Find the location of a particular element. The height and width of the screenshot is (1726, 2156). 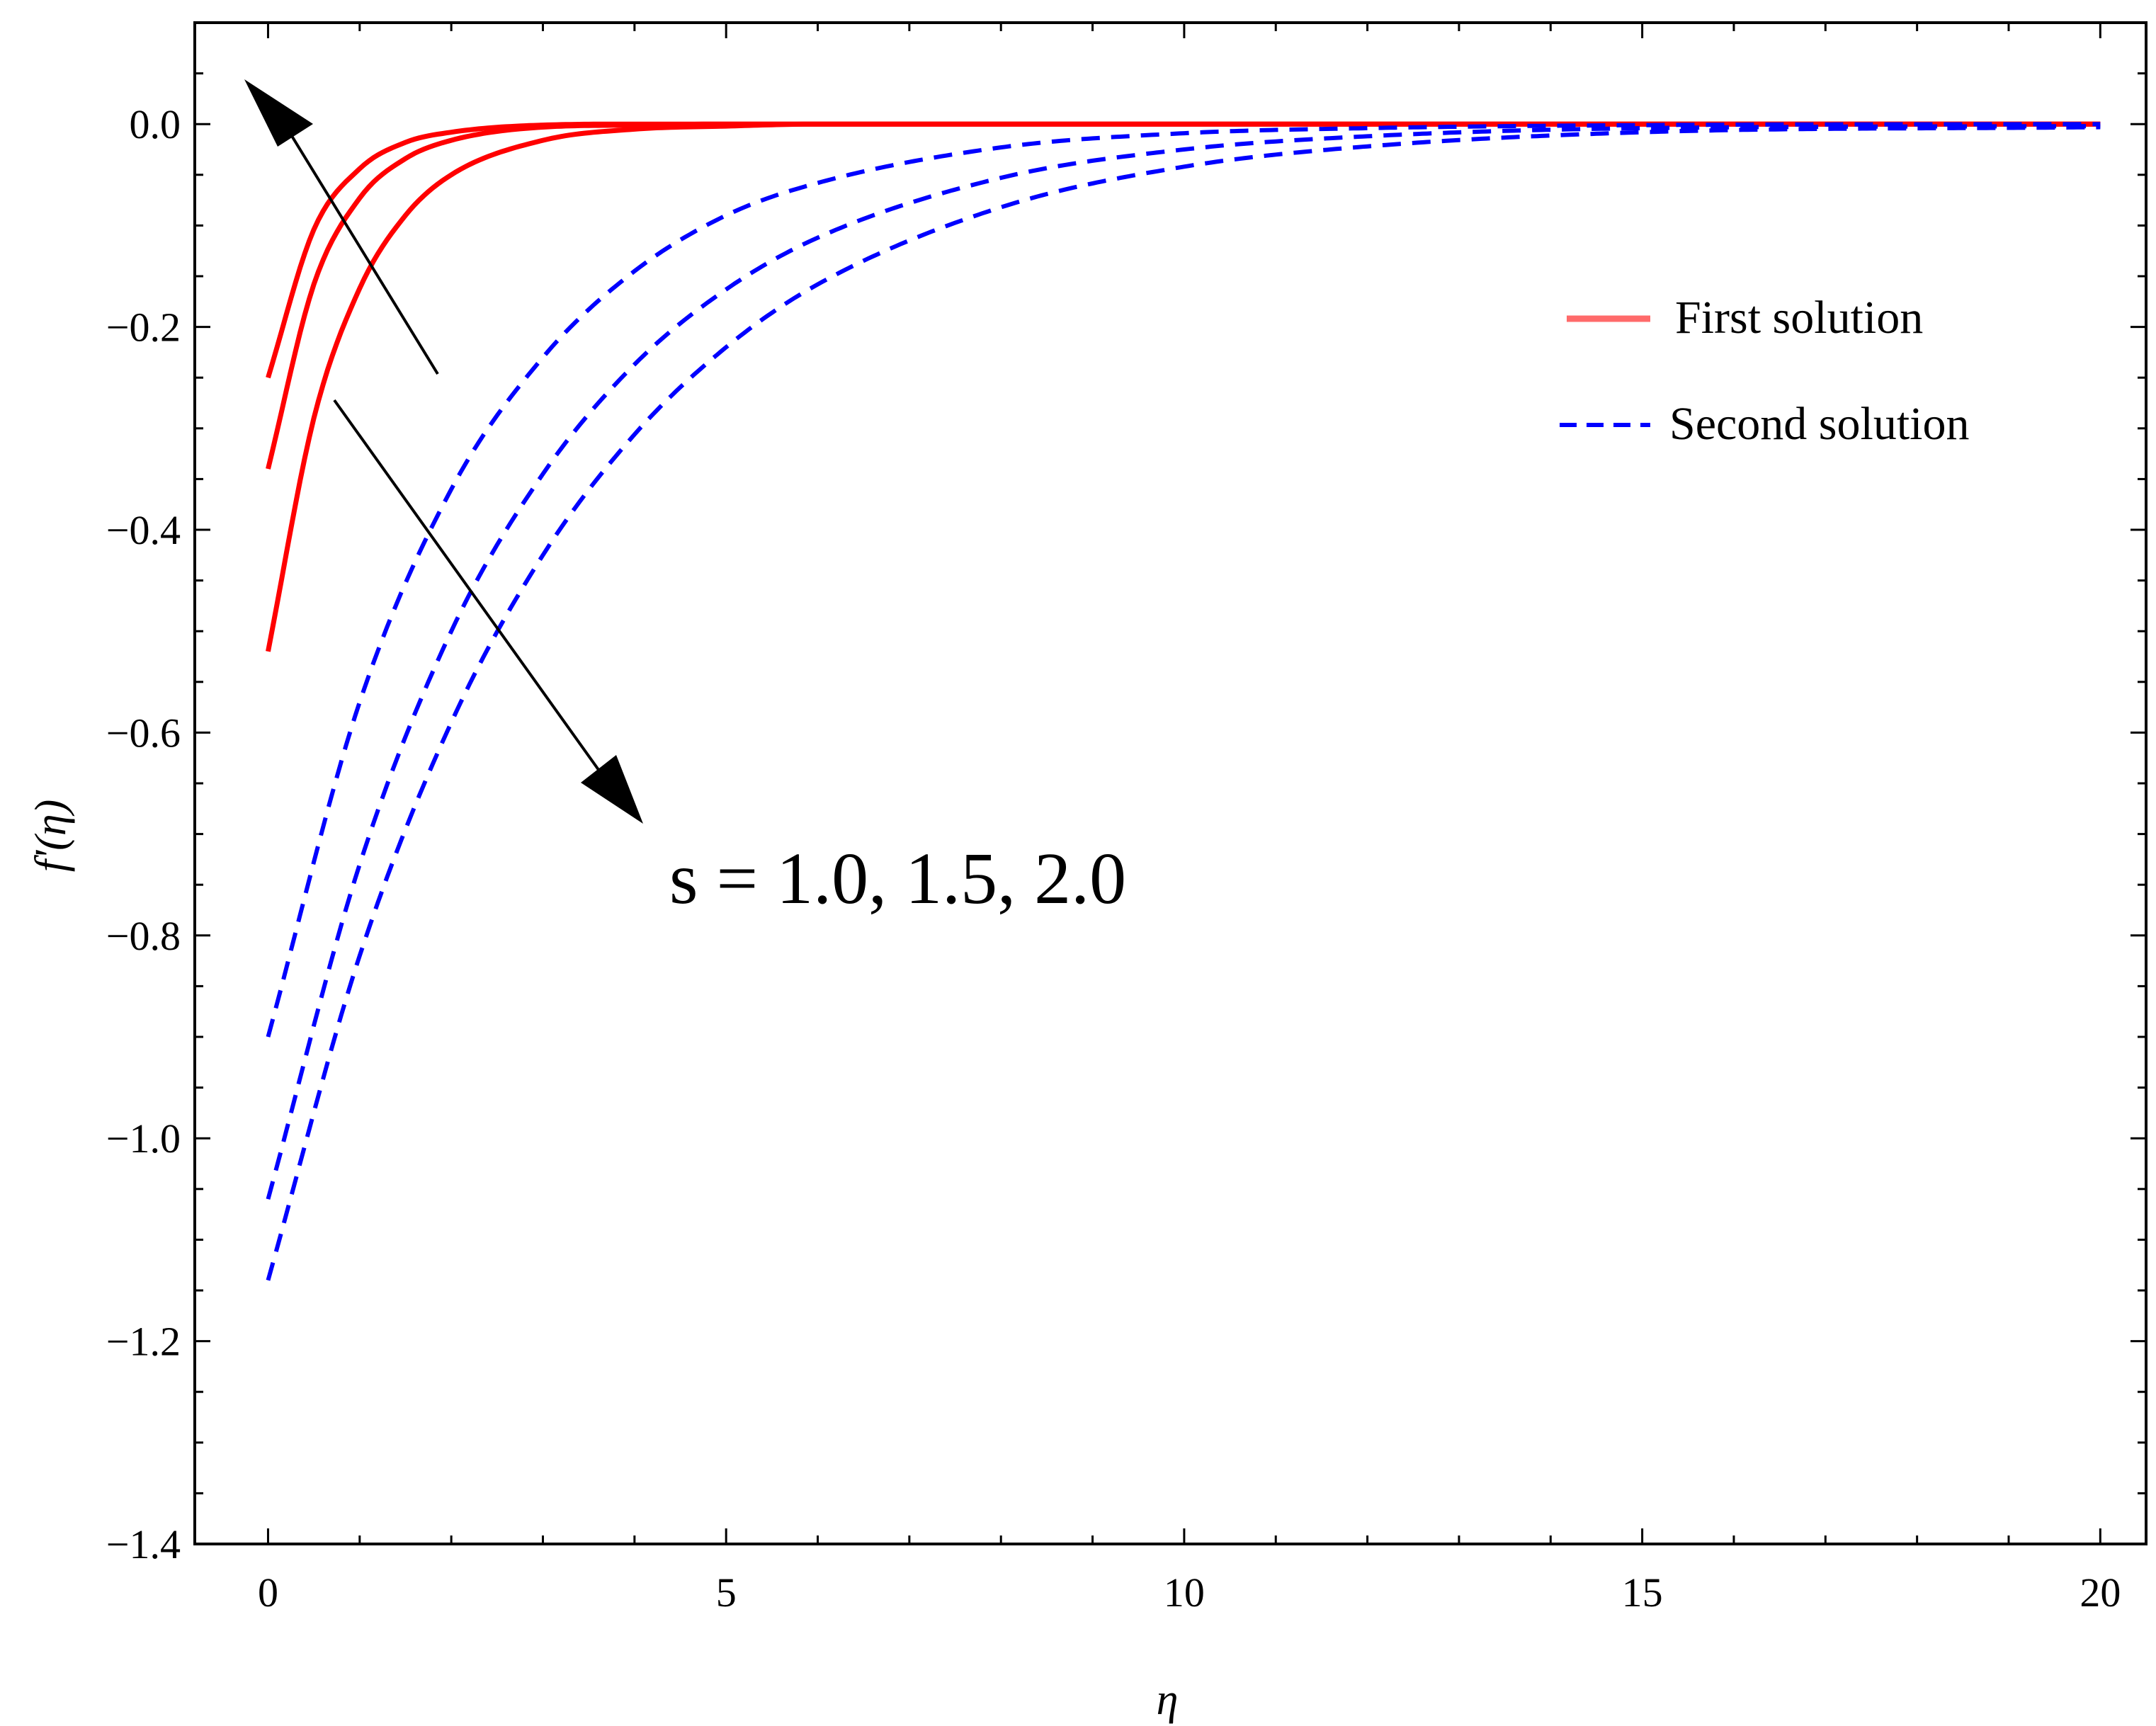

x-tick-labels: 0 5 10 15 20 is located at coordinates (1190, 1592).